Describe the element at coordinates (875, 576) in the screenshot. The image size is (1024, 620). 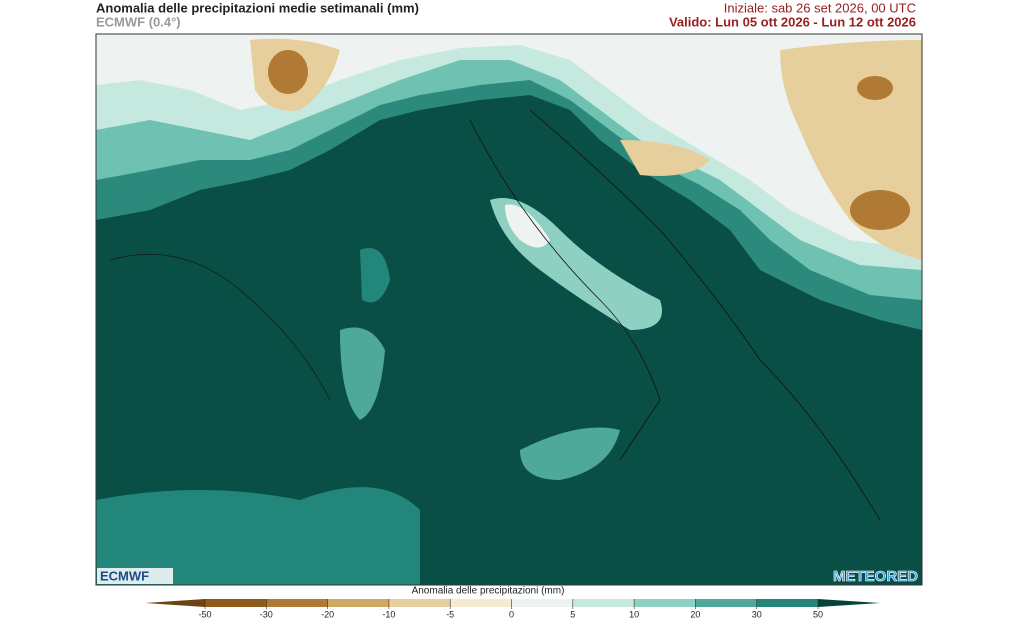
I see `meteored-logo: METEORED` at that location.